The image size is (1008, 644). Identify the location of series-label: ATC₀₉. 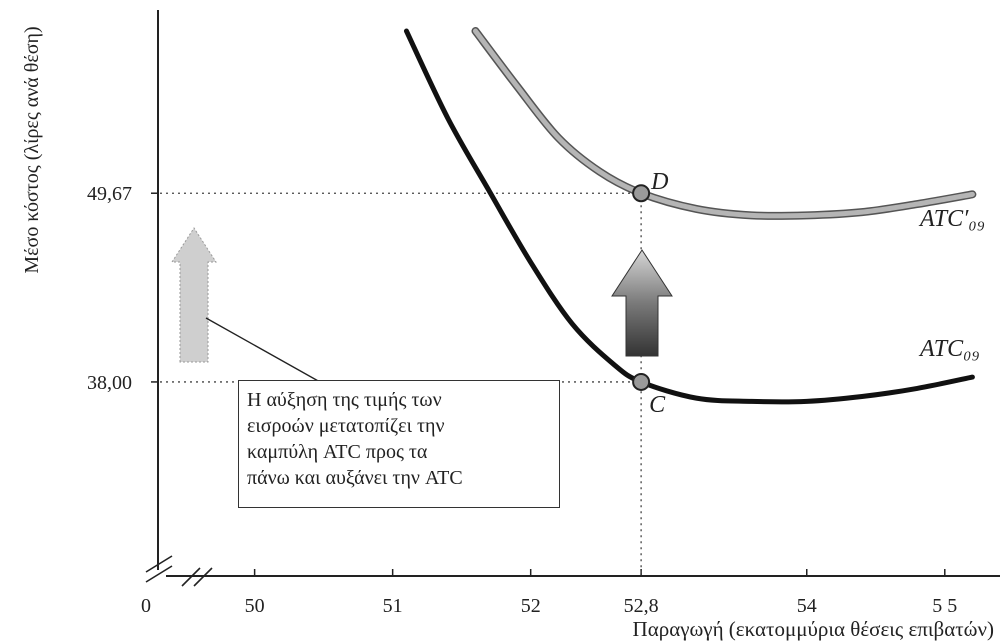
(949, 349).